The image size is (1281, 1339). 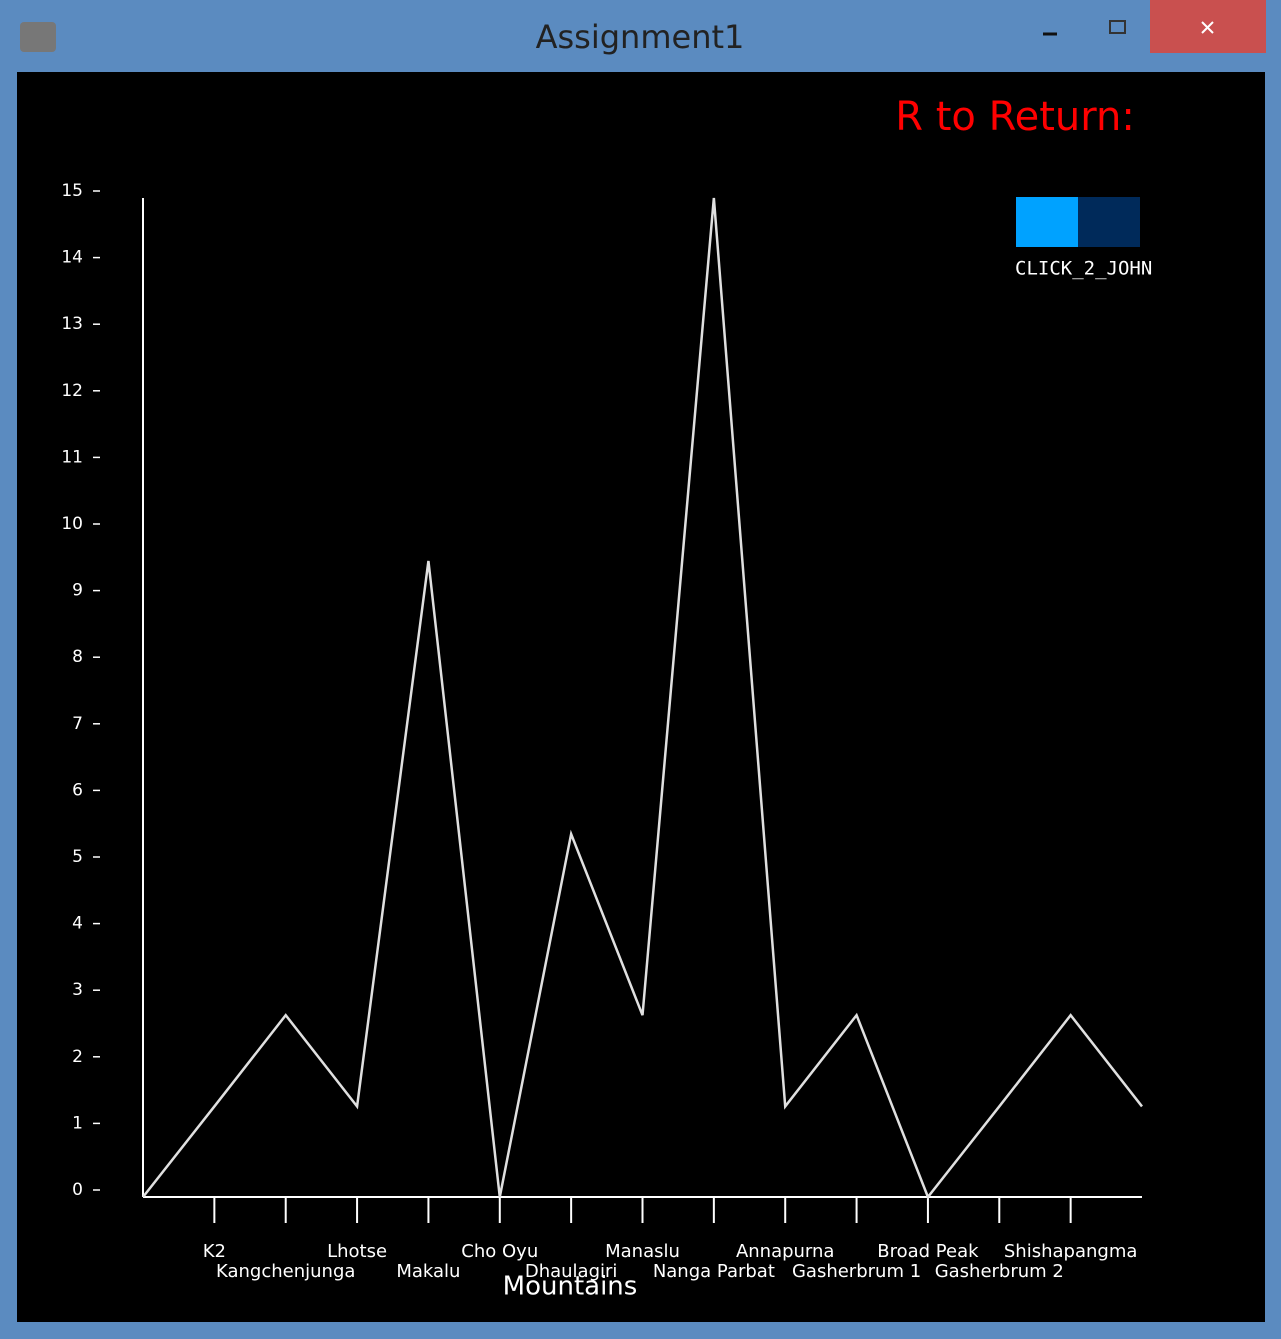 I want to click on y-tick-label: 8, so click(x=77, y=657).